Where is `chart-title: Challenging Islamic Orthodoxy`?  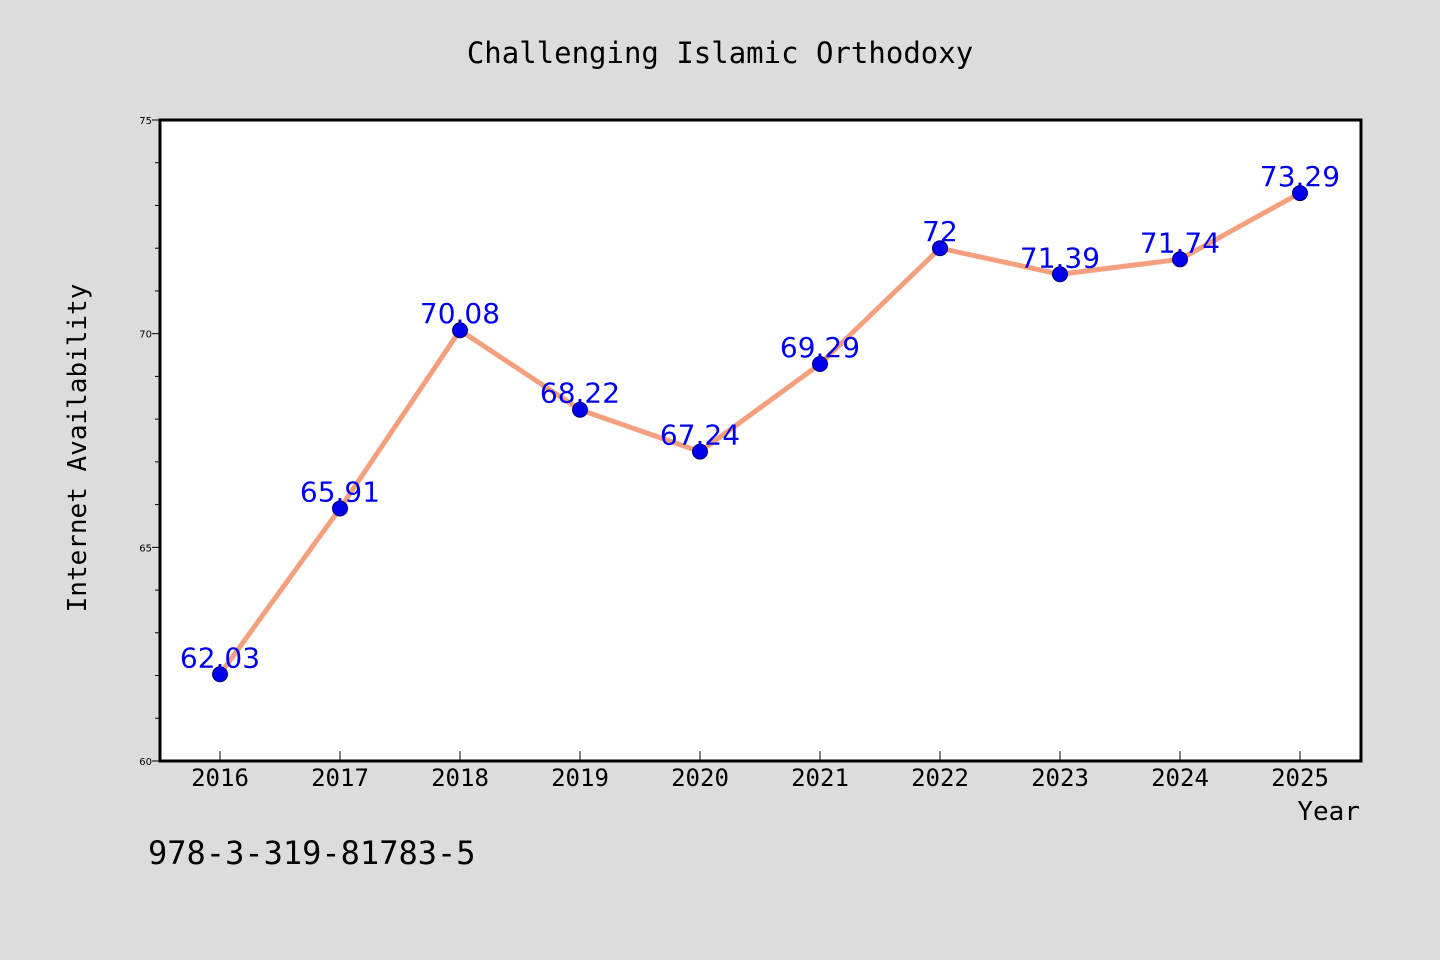
chart-title: Challenging Islamic Orthodoxy is located at coordinates (720, 53).